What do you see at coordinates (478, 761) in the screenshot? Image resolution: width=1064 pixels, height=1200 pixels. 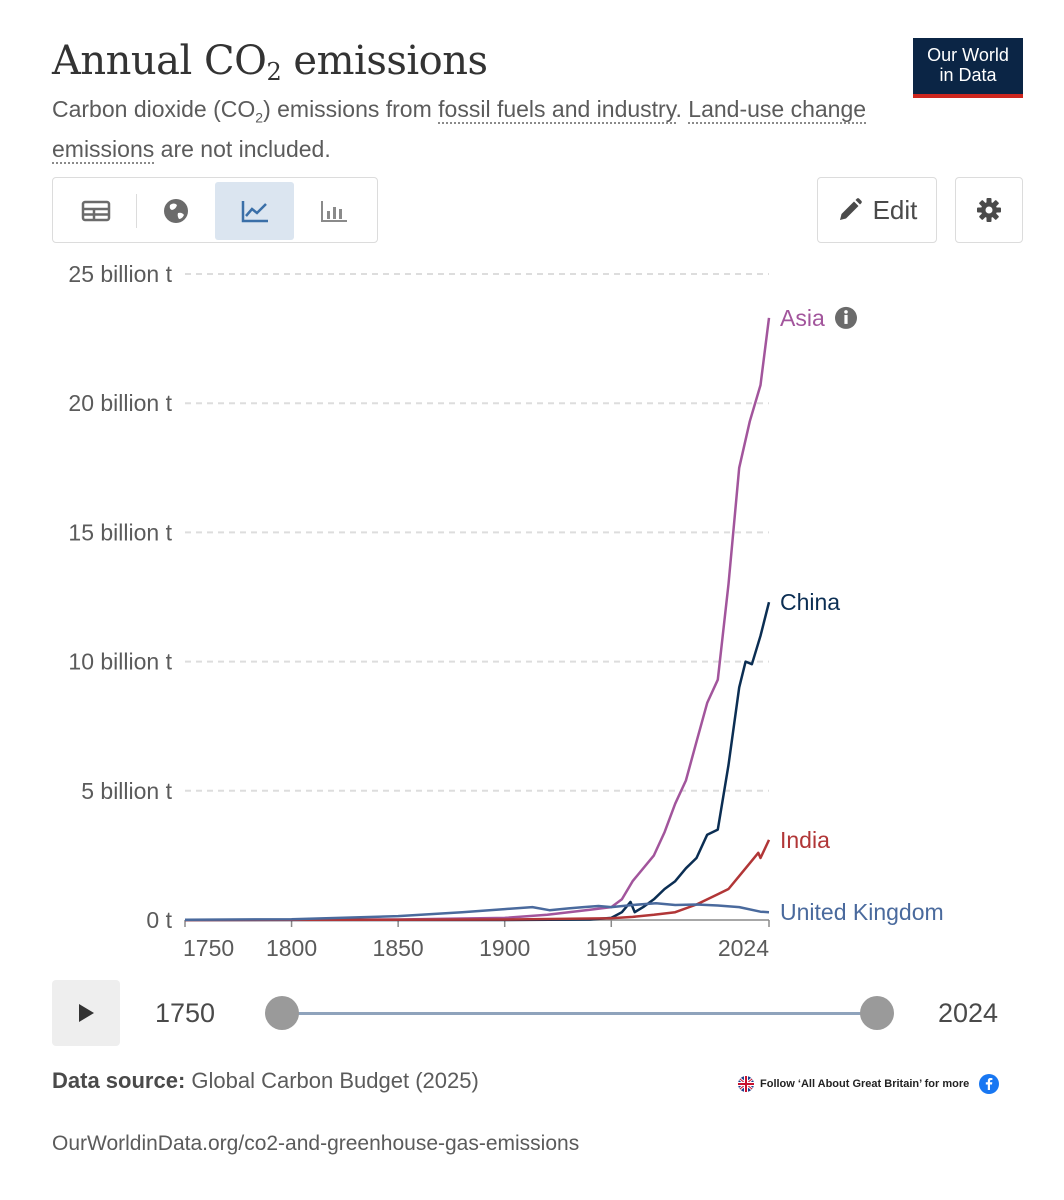 I see `series-line-china` at bounding box center [478, 761].